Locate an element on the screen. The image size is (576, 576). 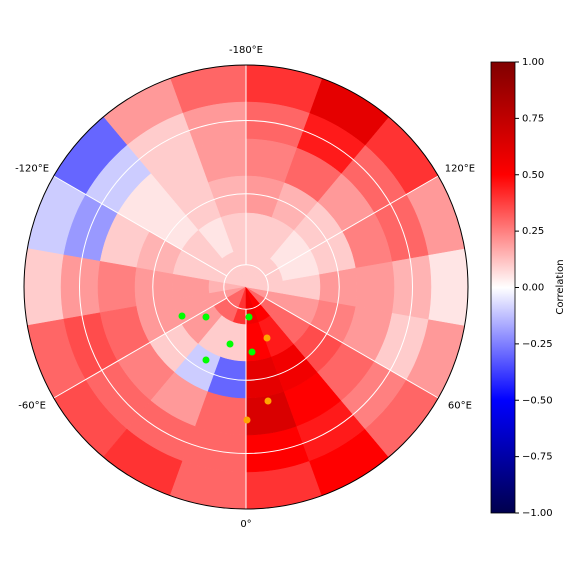
longitude-label: 0° is located at coordinates (245, 524).